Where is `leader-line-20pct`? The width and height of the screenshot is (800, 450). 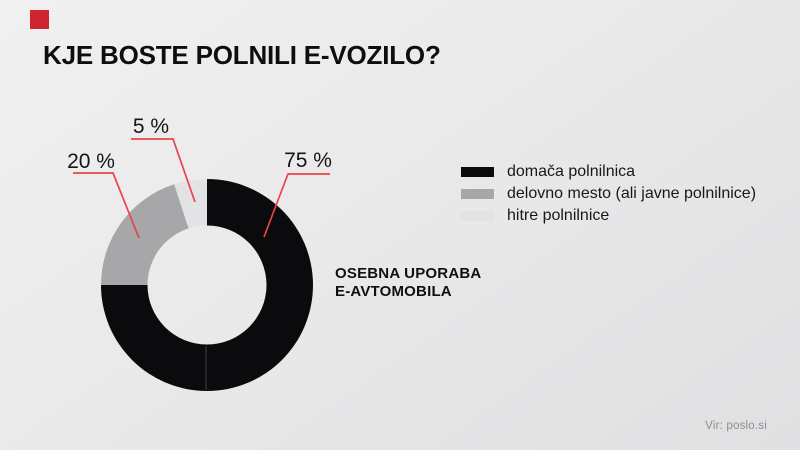
leader-line-20pct is located at coordinates (106, 205).